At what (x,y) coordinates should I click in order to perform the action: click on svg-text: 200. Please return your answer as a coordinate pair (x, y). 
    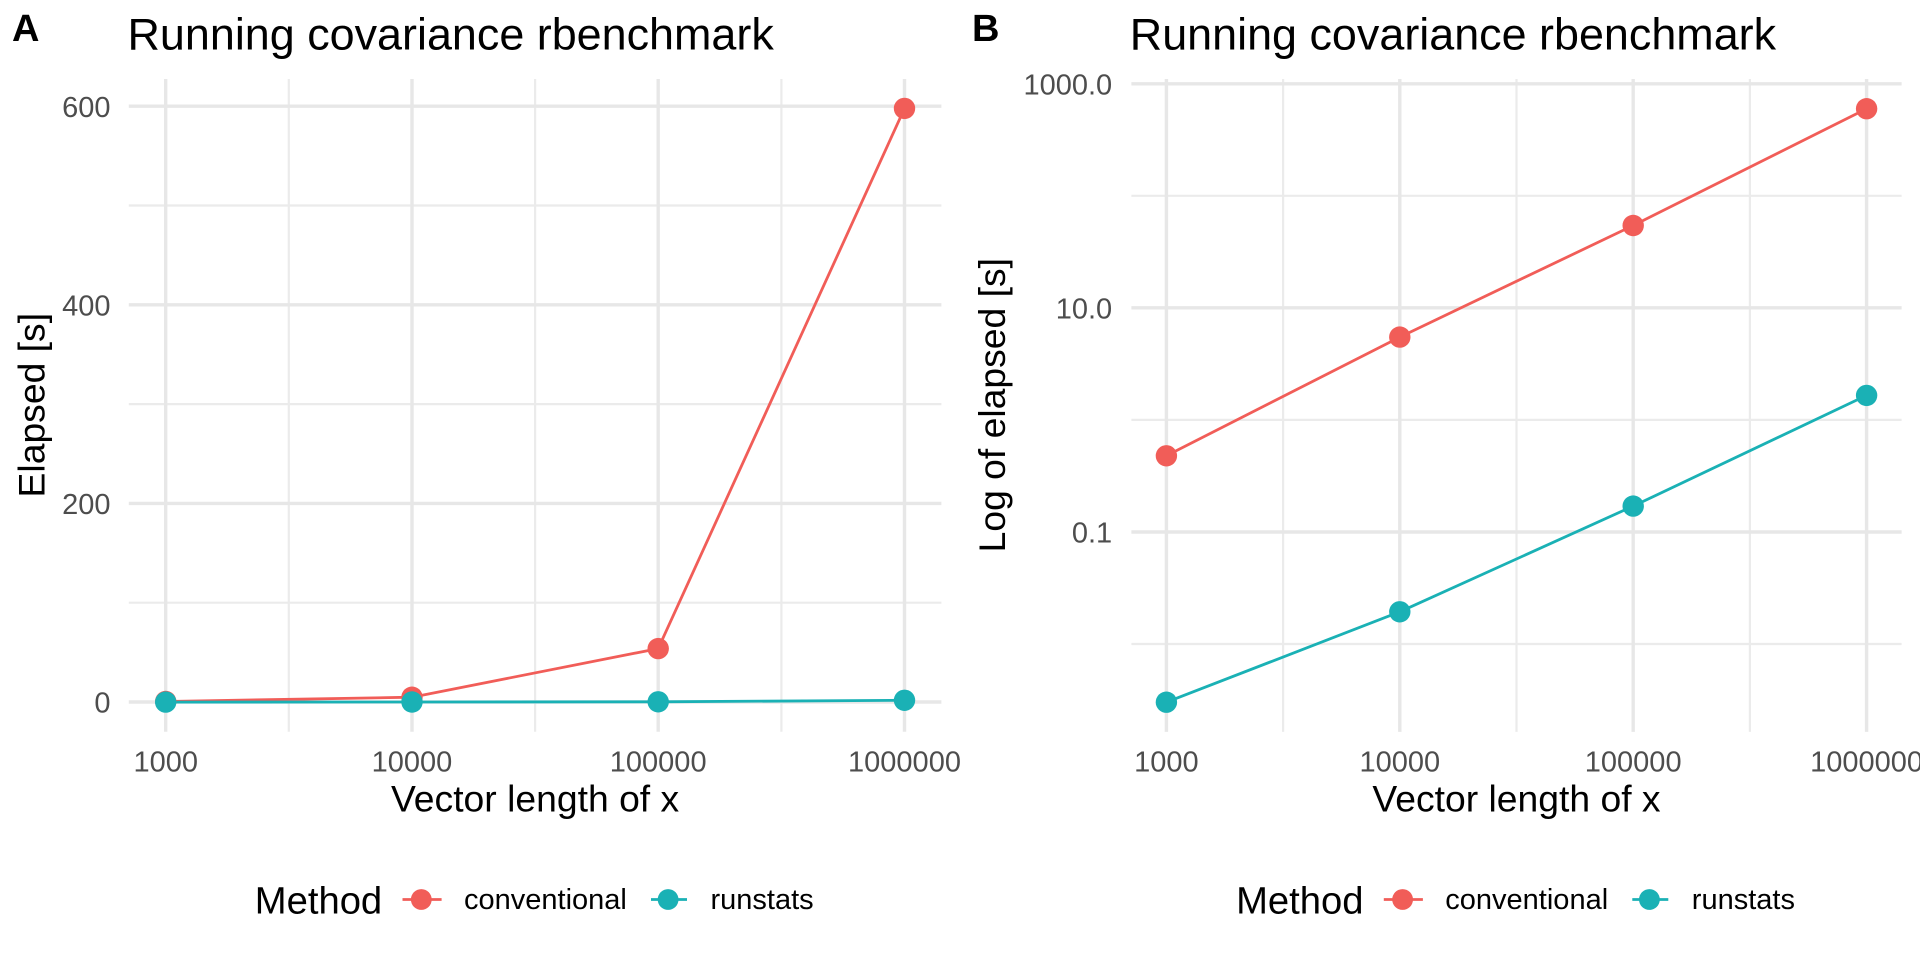
    Looking at the image, I should click on (86, 505).